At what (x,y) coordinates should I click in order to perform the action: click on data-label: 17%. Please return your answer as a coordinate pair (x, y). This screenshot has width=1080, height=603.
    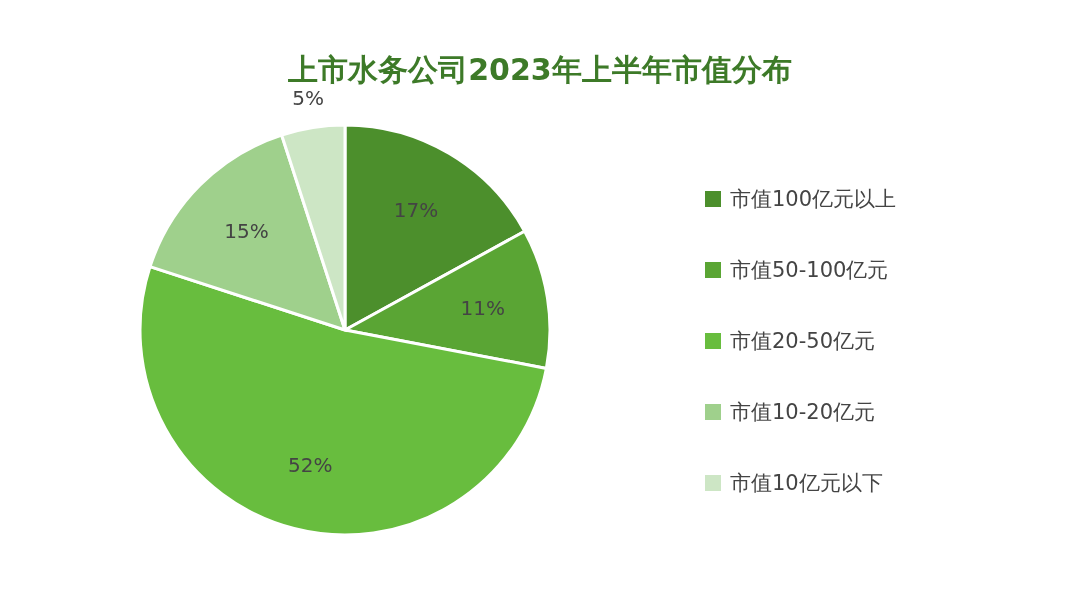
    Looking at the image, I should click on (416, 210).